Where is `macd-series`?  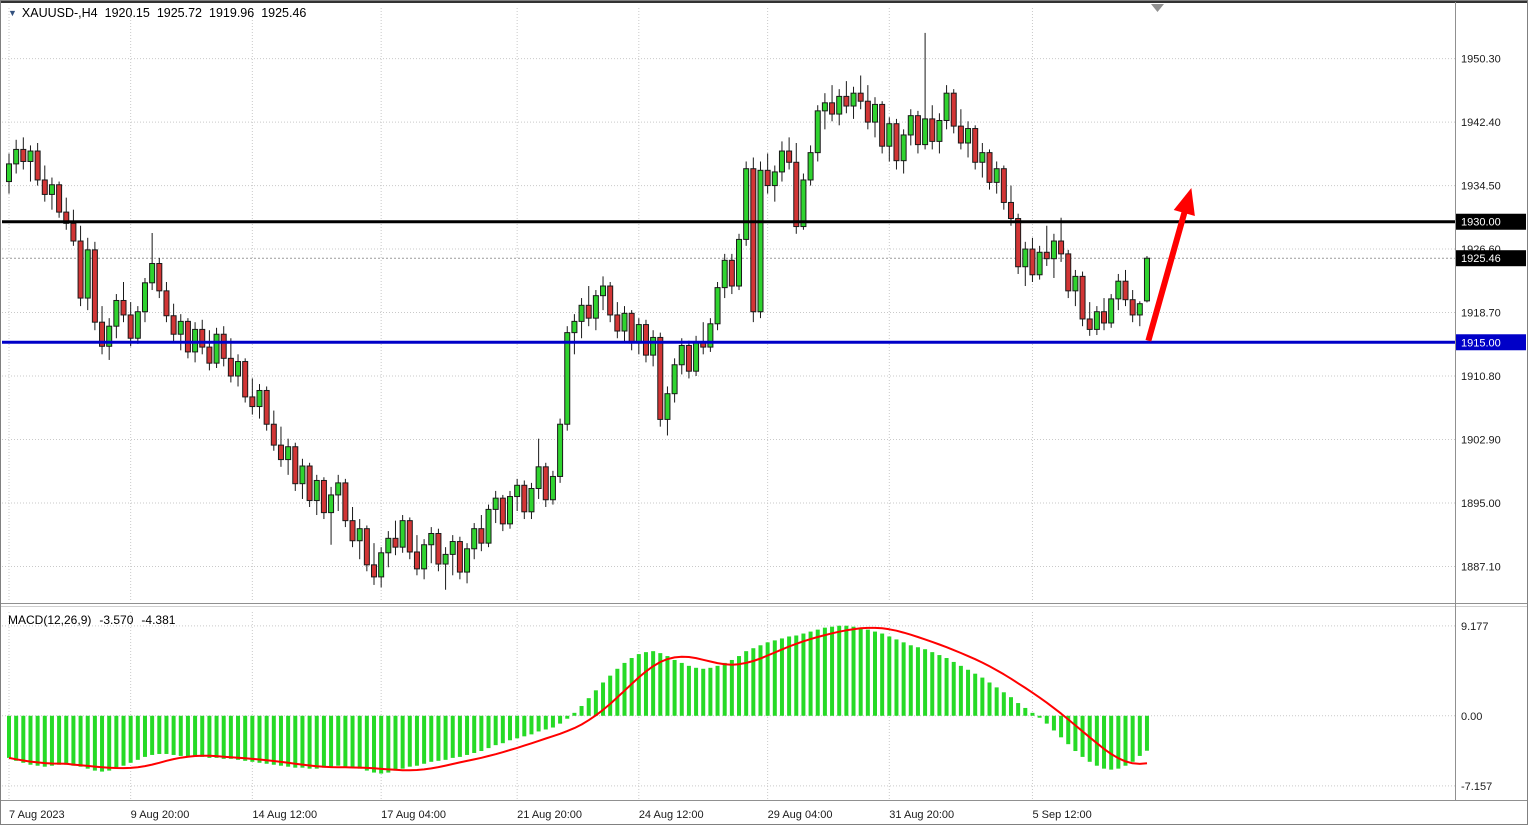
macd-series is located at coordinates (578, 699).